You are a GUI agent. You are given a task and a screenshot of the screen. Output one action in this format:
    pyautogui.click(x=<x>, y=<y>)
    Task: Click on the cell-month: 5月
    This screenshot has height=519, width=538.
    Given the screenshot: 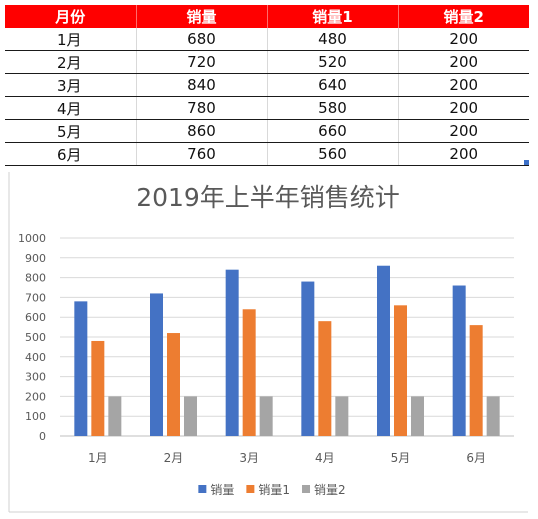 What is the action you would take?
    pyautogui.click(x=71, y=131)
    